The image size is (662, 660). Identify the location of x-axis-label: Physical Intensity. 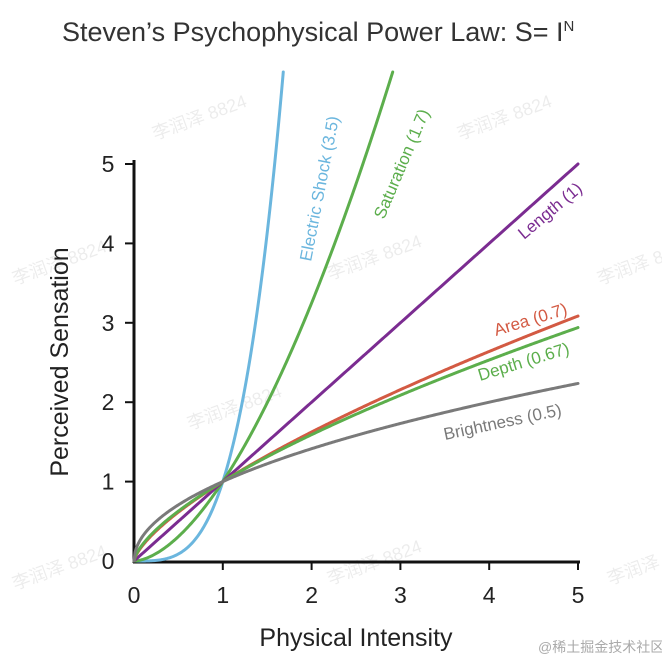
(356, 638).